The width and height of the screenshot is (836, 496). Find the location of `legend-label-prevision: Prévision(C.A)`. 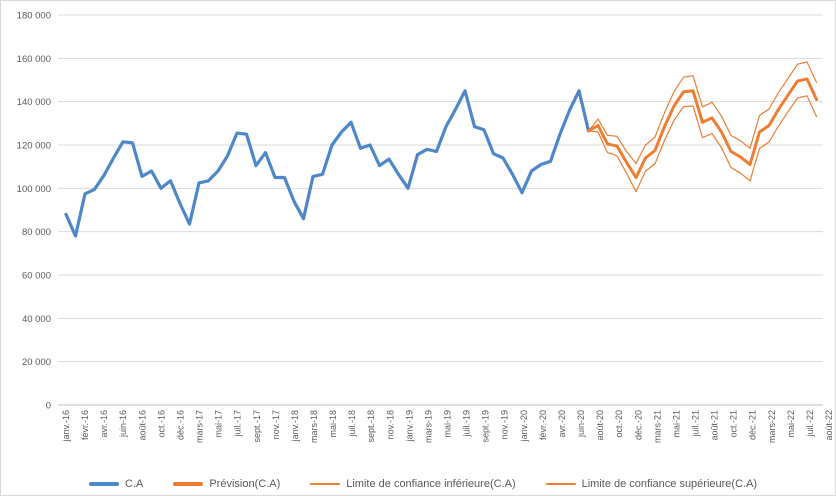

legend-label-prevision: Prévision(C.A) is located at coordinates (245, 484).